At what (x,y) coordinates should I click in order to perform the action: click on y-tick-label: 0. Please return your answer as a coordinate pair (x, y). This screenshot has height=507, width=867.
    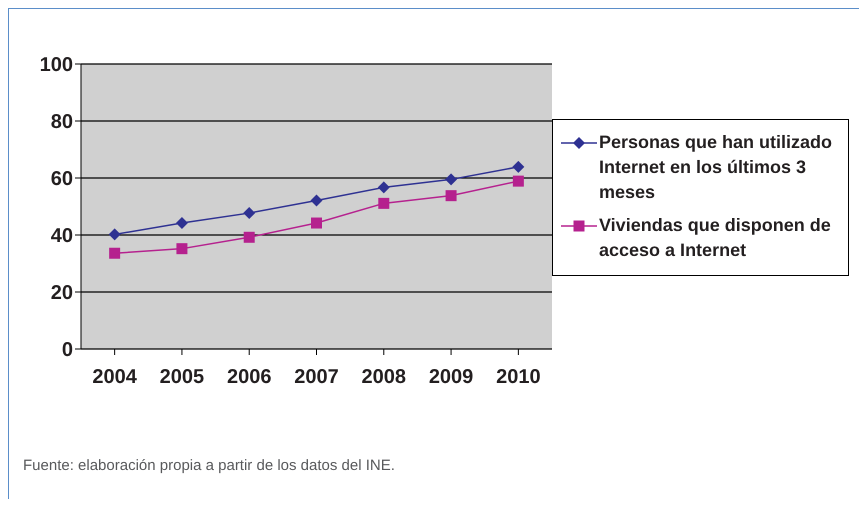
    Looking at the image, I should click on (67, 350).